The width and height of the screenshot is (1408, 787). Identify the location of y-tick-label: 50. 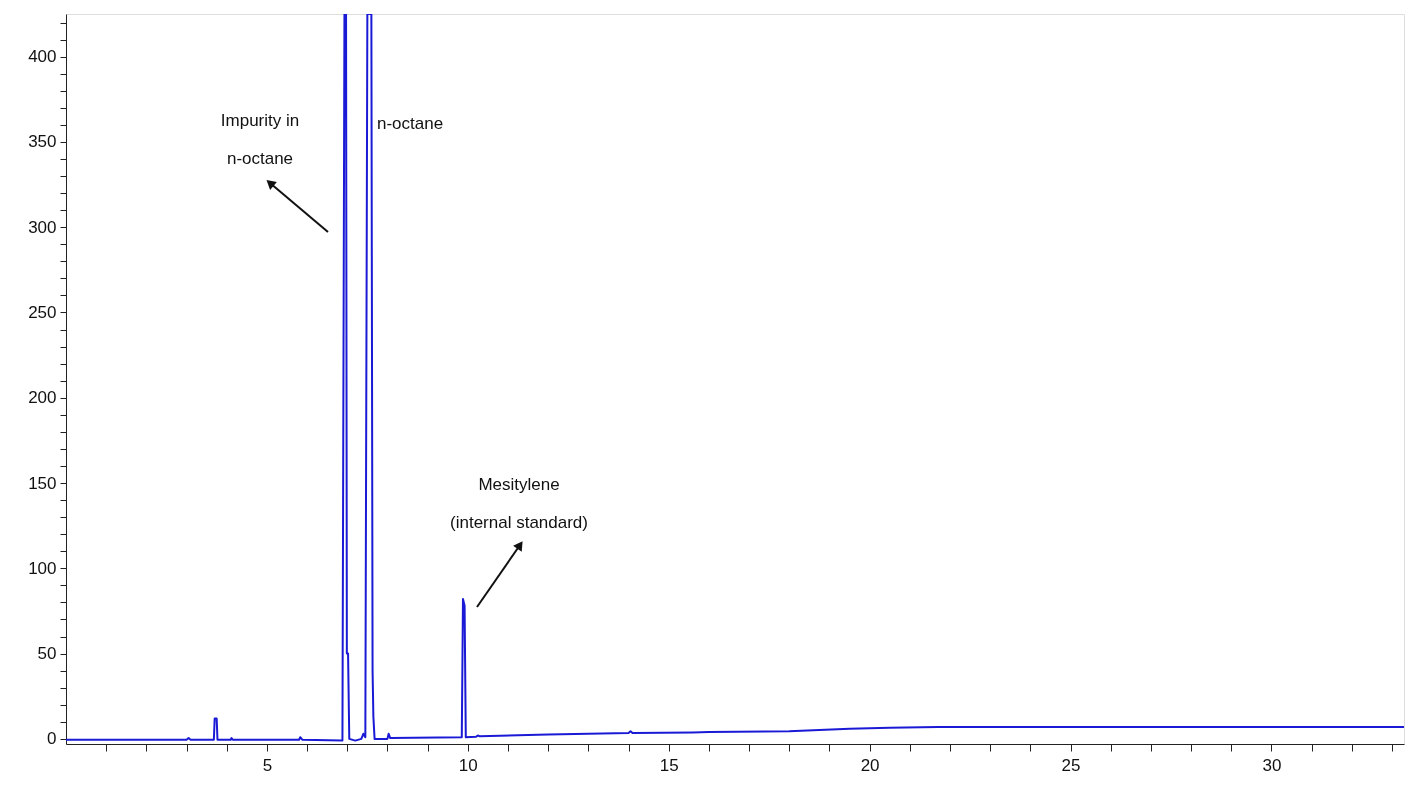
(47, 654).